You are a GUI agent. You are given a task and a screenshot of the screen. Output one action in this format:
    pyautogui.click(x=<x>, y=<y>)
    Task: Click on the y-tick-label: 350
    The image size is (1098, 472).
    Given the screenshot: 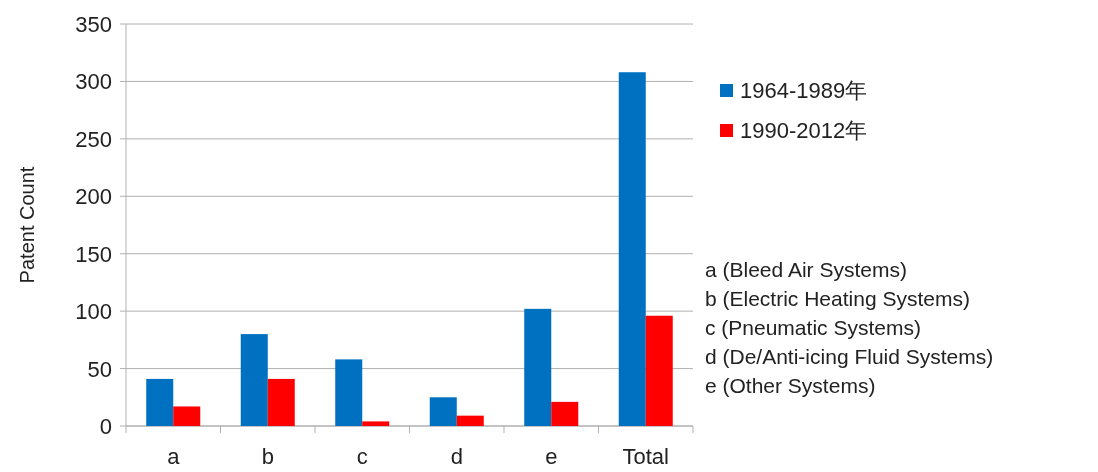 What is the action you would take?
    pyautogui.click(x=93, y=24)
    